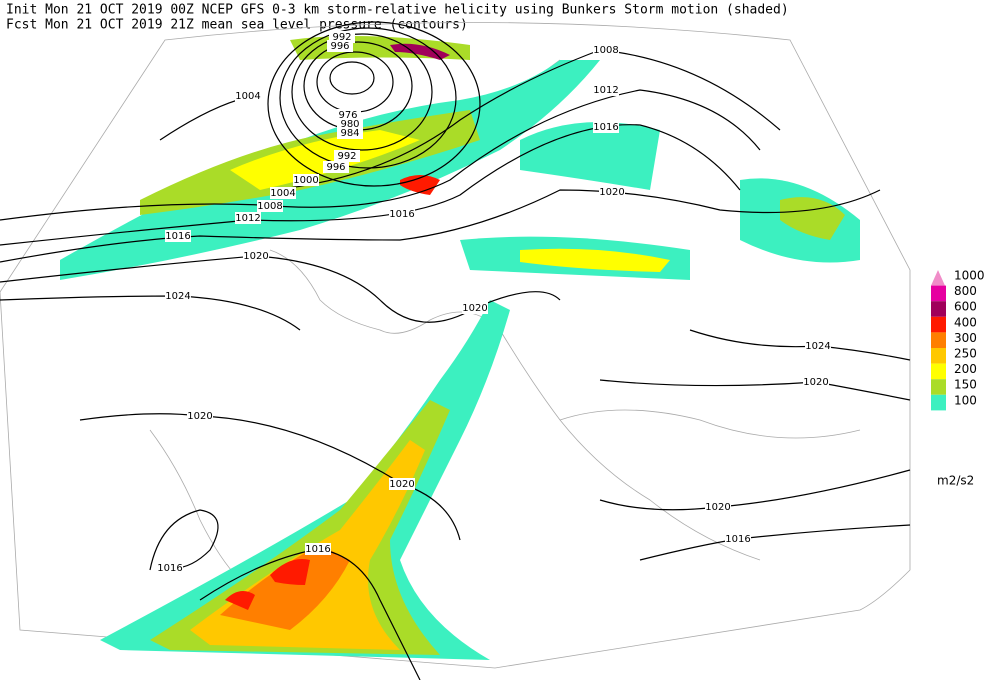  What do you see at coordinates (965, 385) in the screenshot?
I see `legend-label: 150` at bounding box center [965, 385].